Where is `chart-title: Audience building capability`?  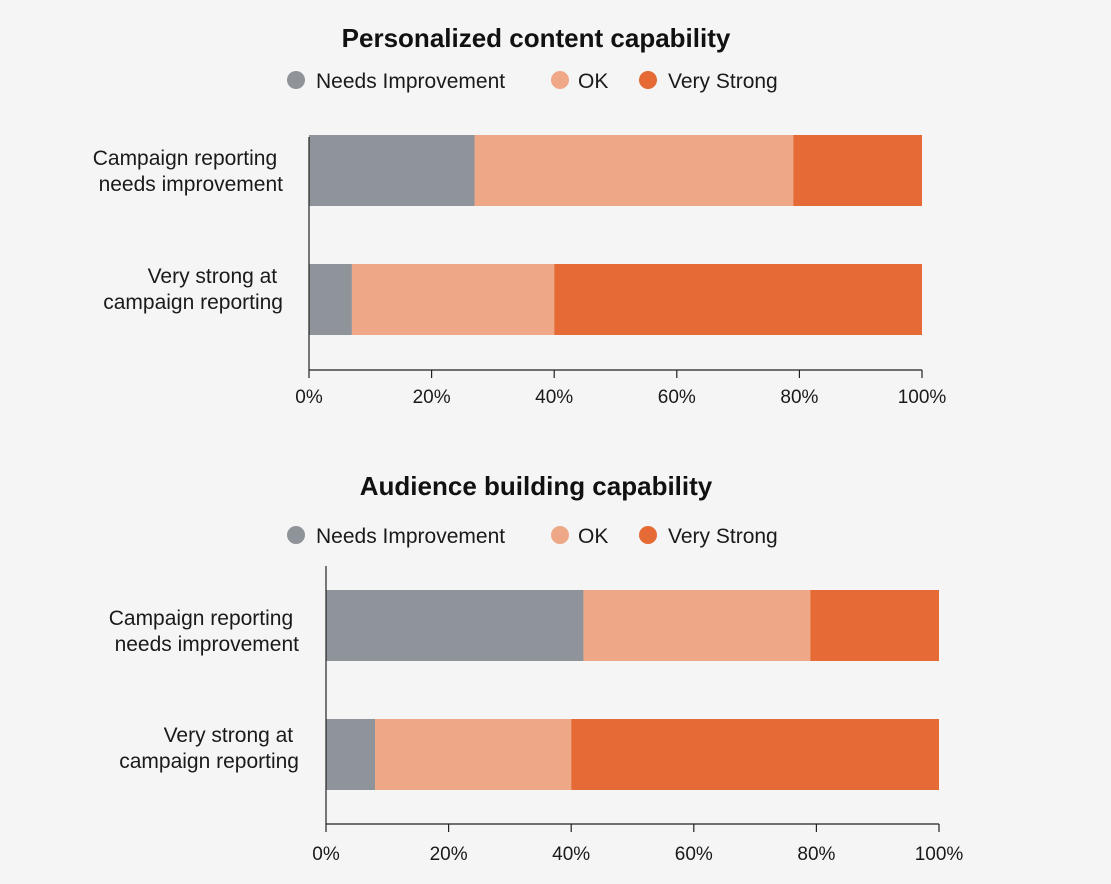
chart-title: Audience building capability is located at coordinates (536, 486).